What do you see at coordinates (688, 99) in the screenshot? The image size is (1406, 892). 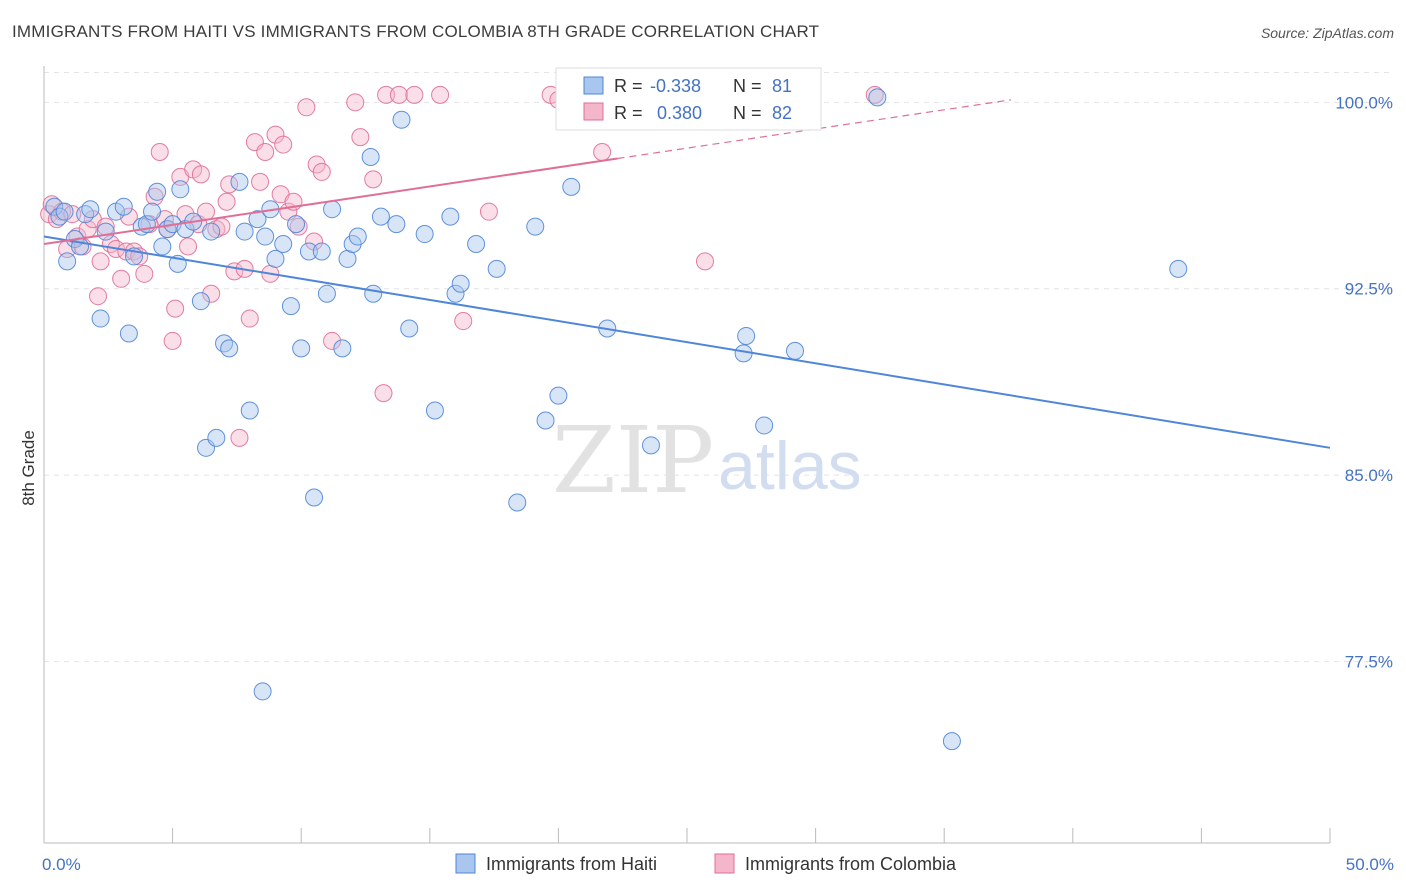 I see `stats-box: R = -0.338 N = 81 R = 0.380 N = 82` at bounding box center [688, 99].